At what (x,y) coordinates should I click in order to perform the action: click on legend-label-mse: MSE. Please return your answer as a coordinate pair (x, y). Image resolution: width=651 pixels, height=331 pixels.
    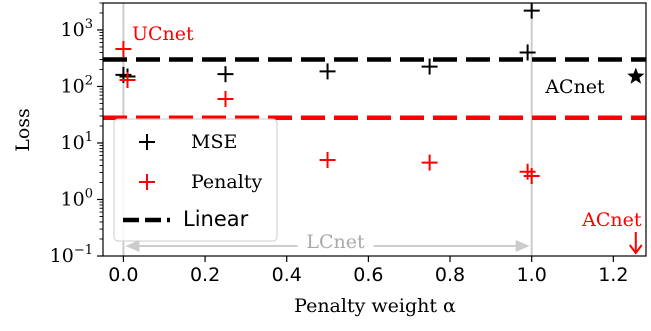
    Looking at the image, I should click on (214, 142).